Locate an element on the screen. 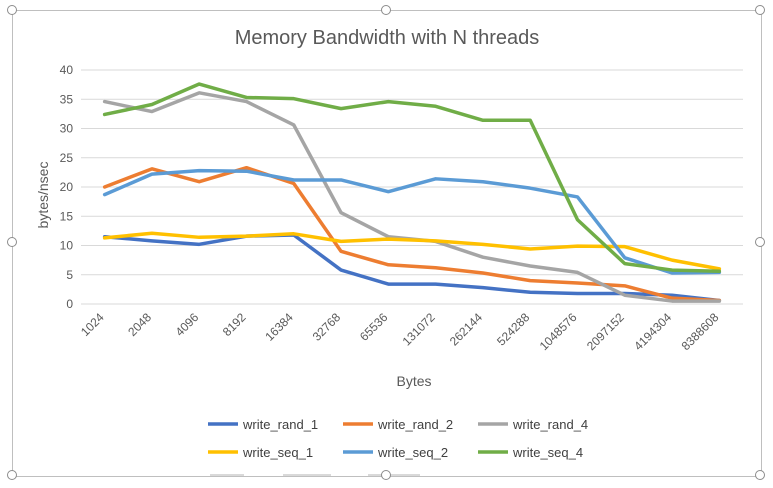  x-tick-label: 2048 is located at coordinates (139, 324).